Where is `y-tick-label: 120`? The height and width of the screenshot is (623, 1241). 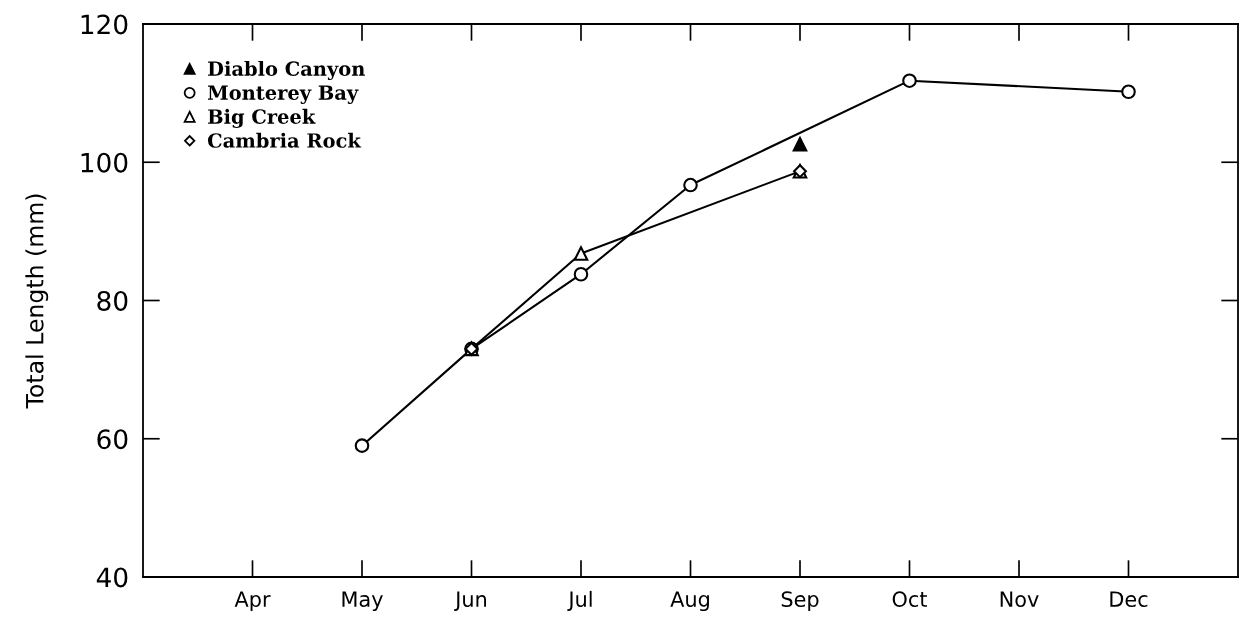 y-tick-label: 120 is located at coordinates (104, 24).